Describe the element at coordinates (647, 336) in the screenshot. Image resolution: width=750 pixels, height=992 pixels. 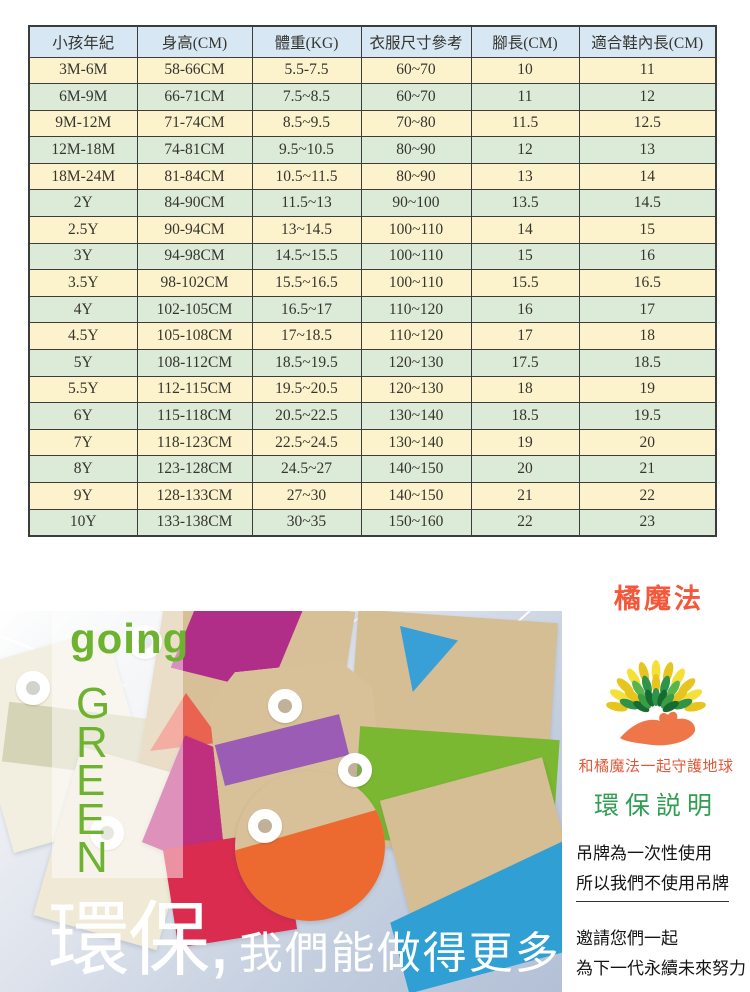
I see `size-cell: 18` at that location.